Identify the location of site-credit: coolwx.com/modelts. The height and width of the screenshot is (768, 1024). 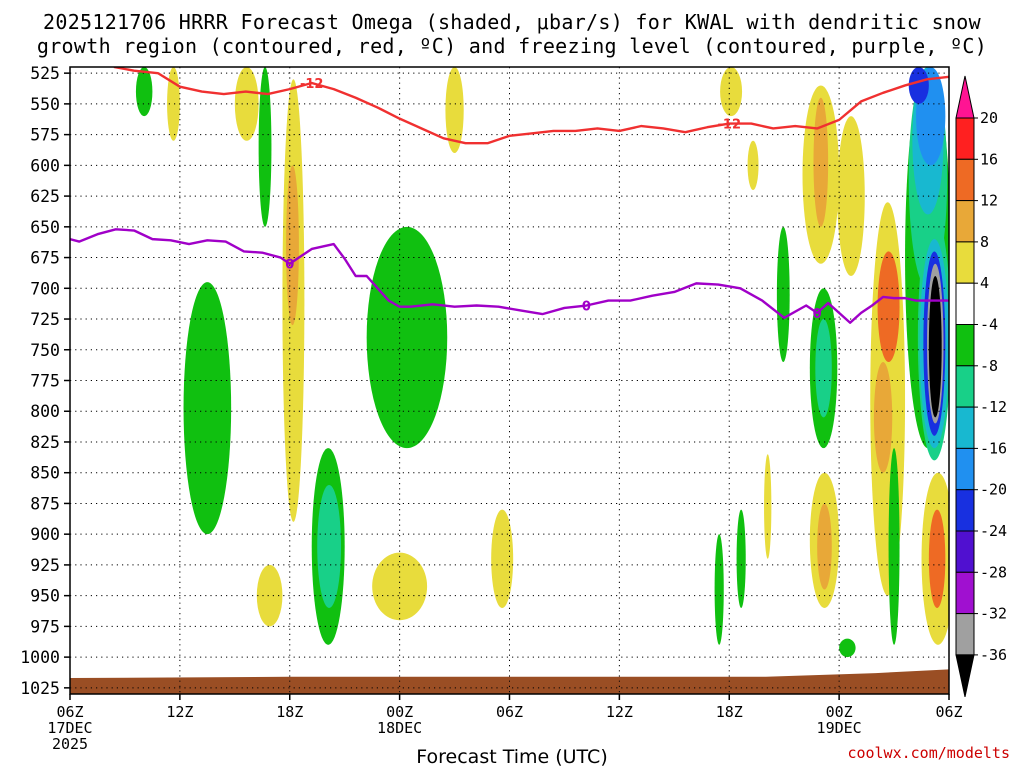
(928, 753).